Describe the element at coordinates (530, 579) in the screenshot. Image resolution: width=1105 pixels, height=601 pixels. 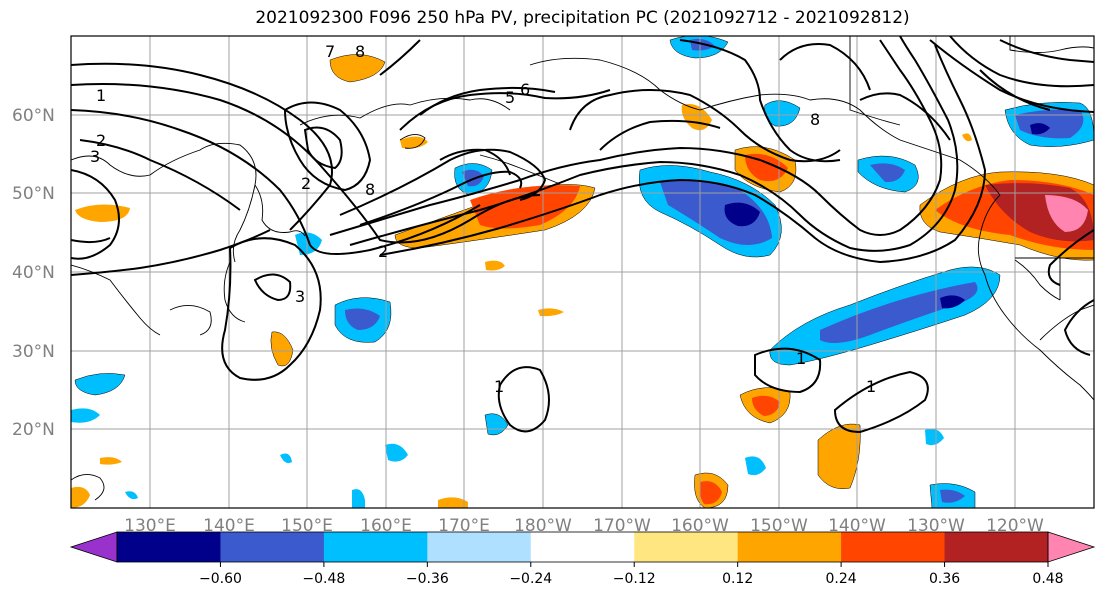
I see `colorbar-tick-label: −0.24` at that location.